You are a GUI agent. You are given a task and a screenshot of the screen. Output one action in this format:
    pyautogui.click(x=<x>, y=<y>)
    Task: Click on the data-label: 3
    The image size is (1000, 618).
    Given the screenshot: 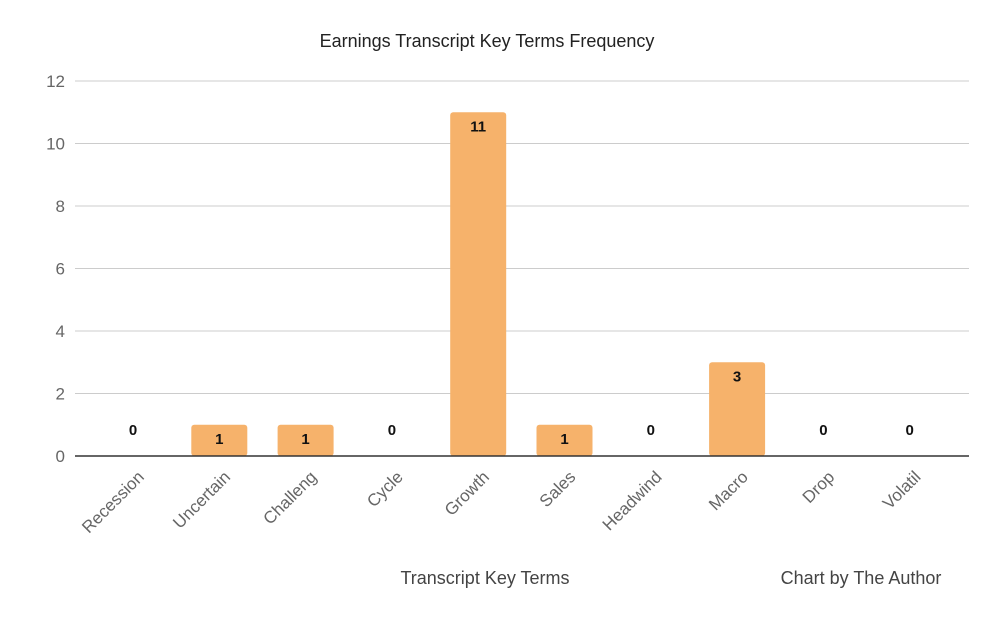 What is the action you would take?
    pyautogui.click(x=737, y=376)
    